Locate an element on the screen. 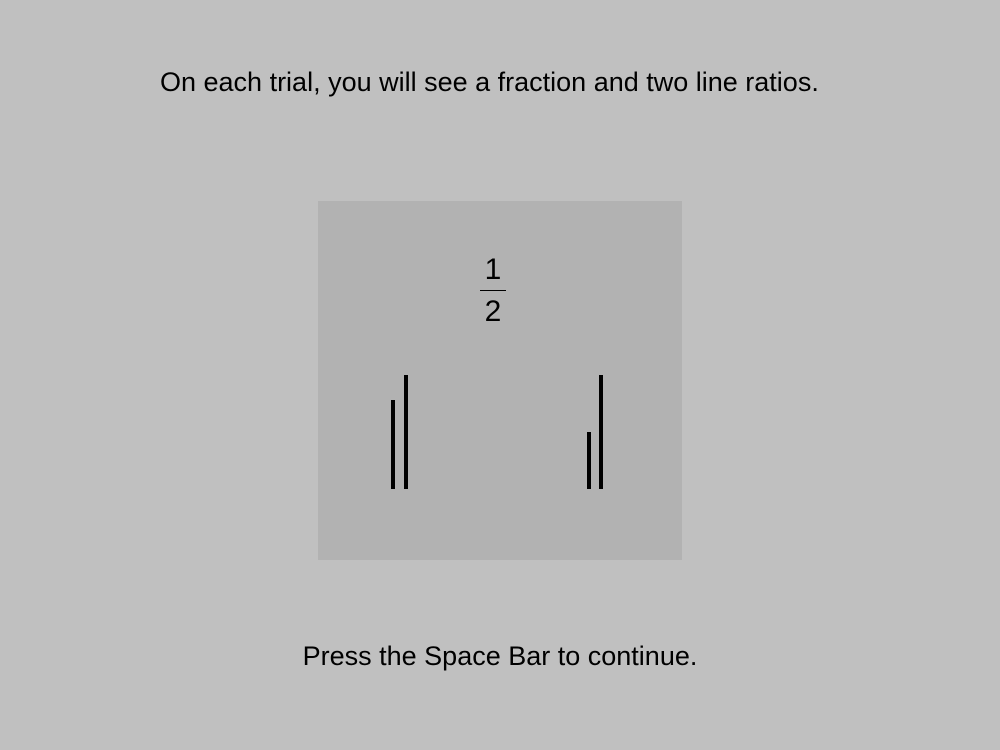 The image size is (1000, 750). left-ratio-short-line is located at coordinates (393, 444).